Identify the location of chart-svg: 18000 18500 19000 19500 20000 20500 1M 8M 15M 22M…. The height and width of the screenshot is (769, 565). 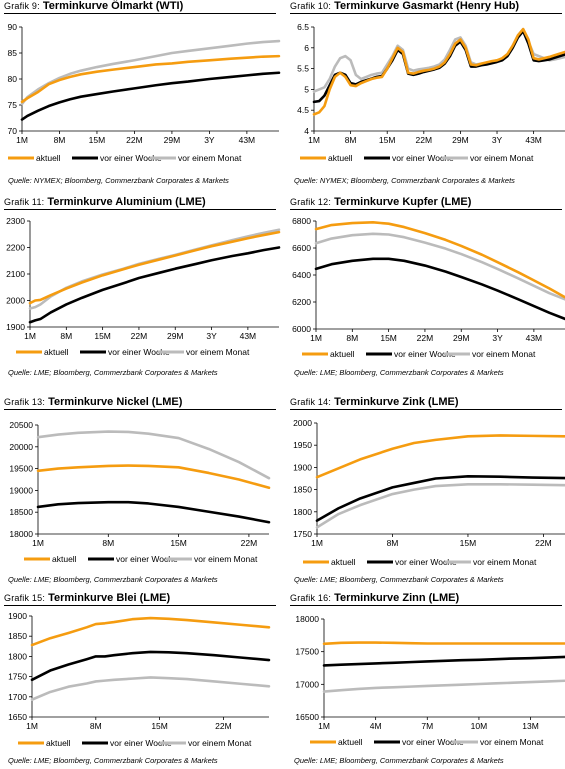
(140, 492).